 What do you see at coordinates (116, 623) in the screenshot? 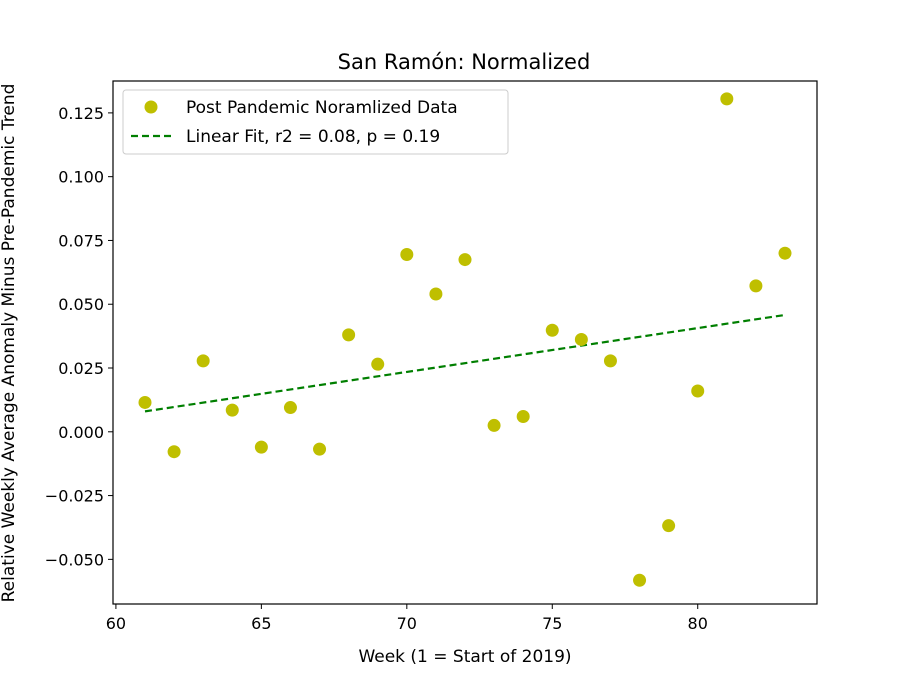
I see `x-tick-label: 60` at bounding box center [116, 623].